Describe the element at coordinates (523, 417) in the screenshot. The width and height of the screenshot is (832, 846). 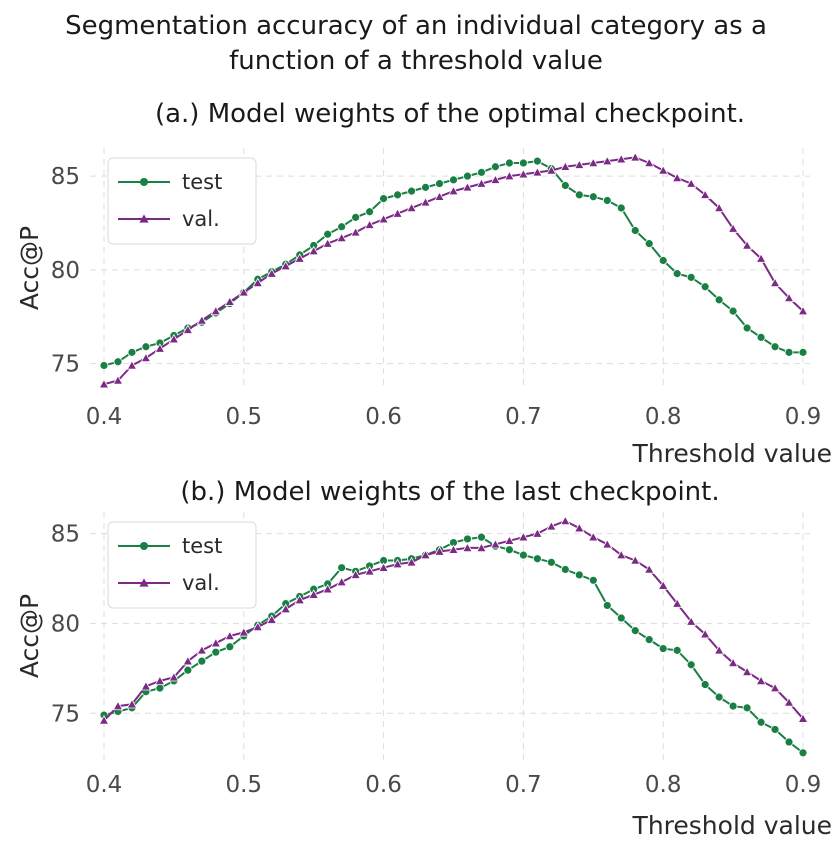
I see `x-tick-label: 0.7` at that location.